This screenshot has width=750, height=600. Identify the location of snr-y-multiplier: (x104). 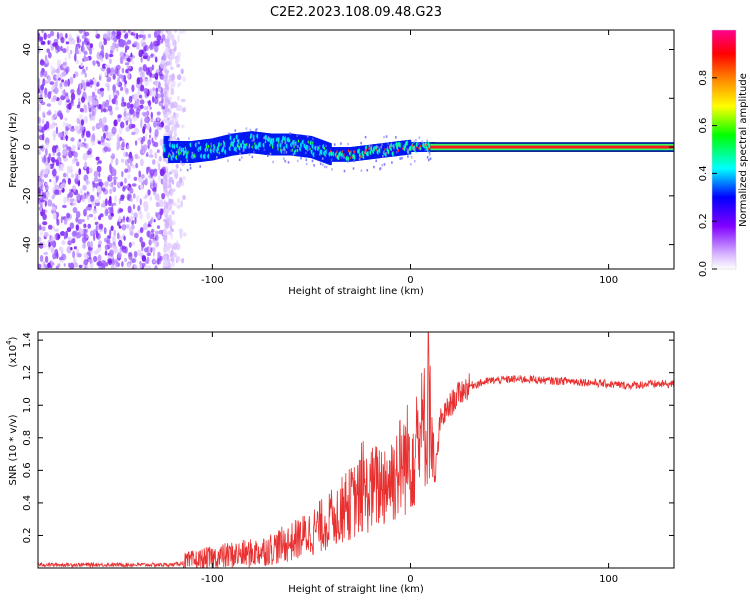
(12, 351).